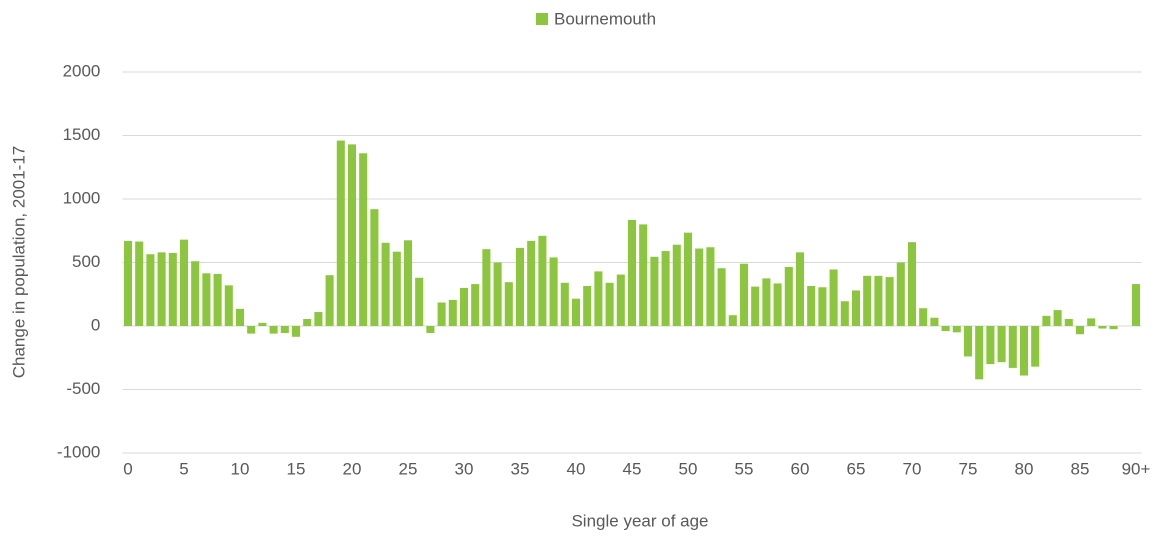  What do you see at coordinates (605, 18) in the screenshot?
I see `legend-label: Bournemouth` at bounding box center [605, 18].